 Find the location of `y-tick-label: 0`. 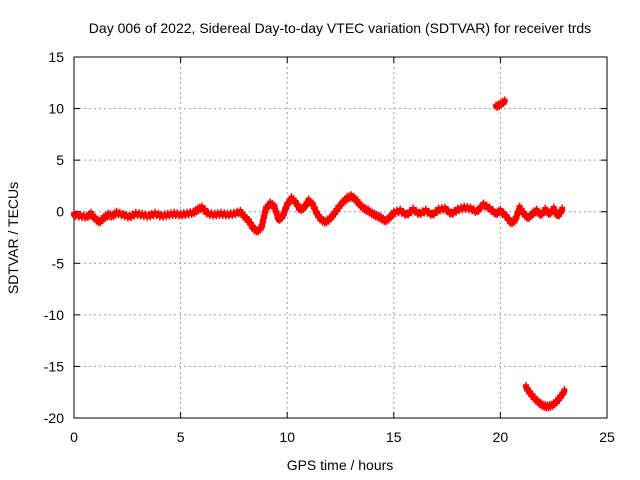

y-tick-label: 0 is located at coordinates (60, 212).